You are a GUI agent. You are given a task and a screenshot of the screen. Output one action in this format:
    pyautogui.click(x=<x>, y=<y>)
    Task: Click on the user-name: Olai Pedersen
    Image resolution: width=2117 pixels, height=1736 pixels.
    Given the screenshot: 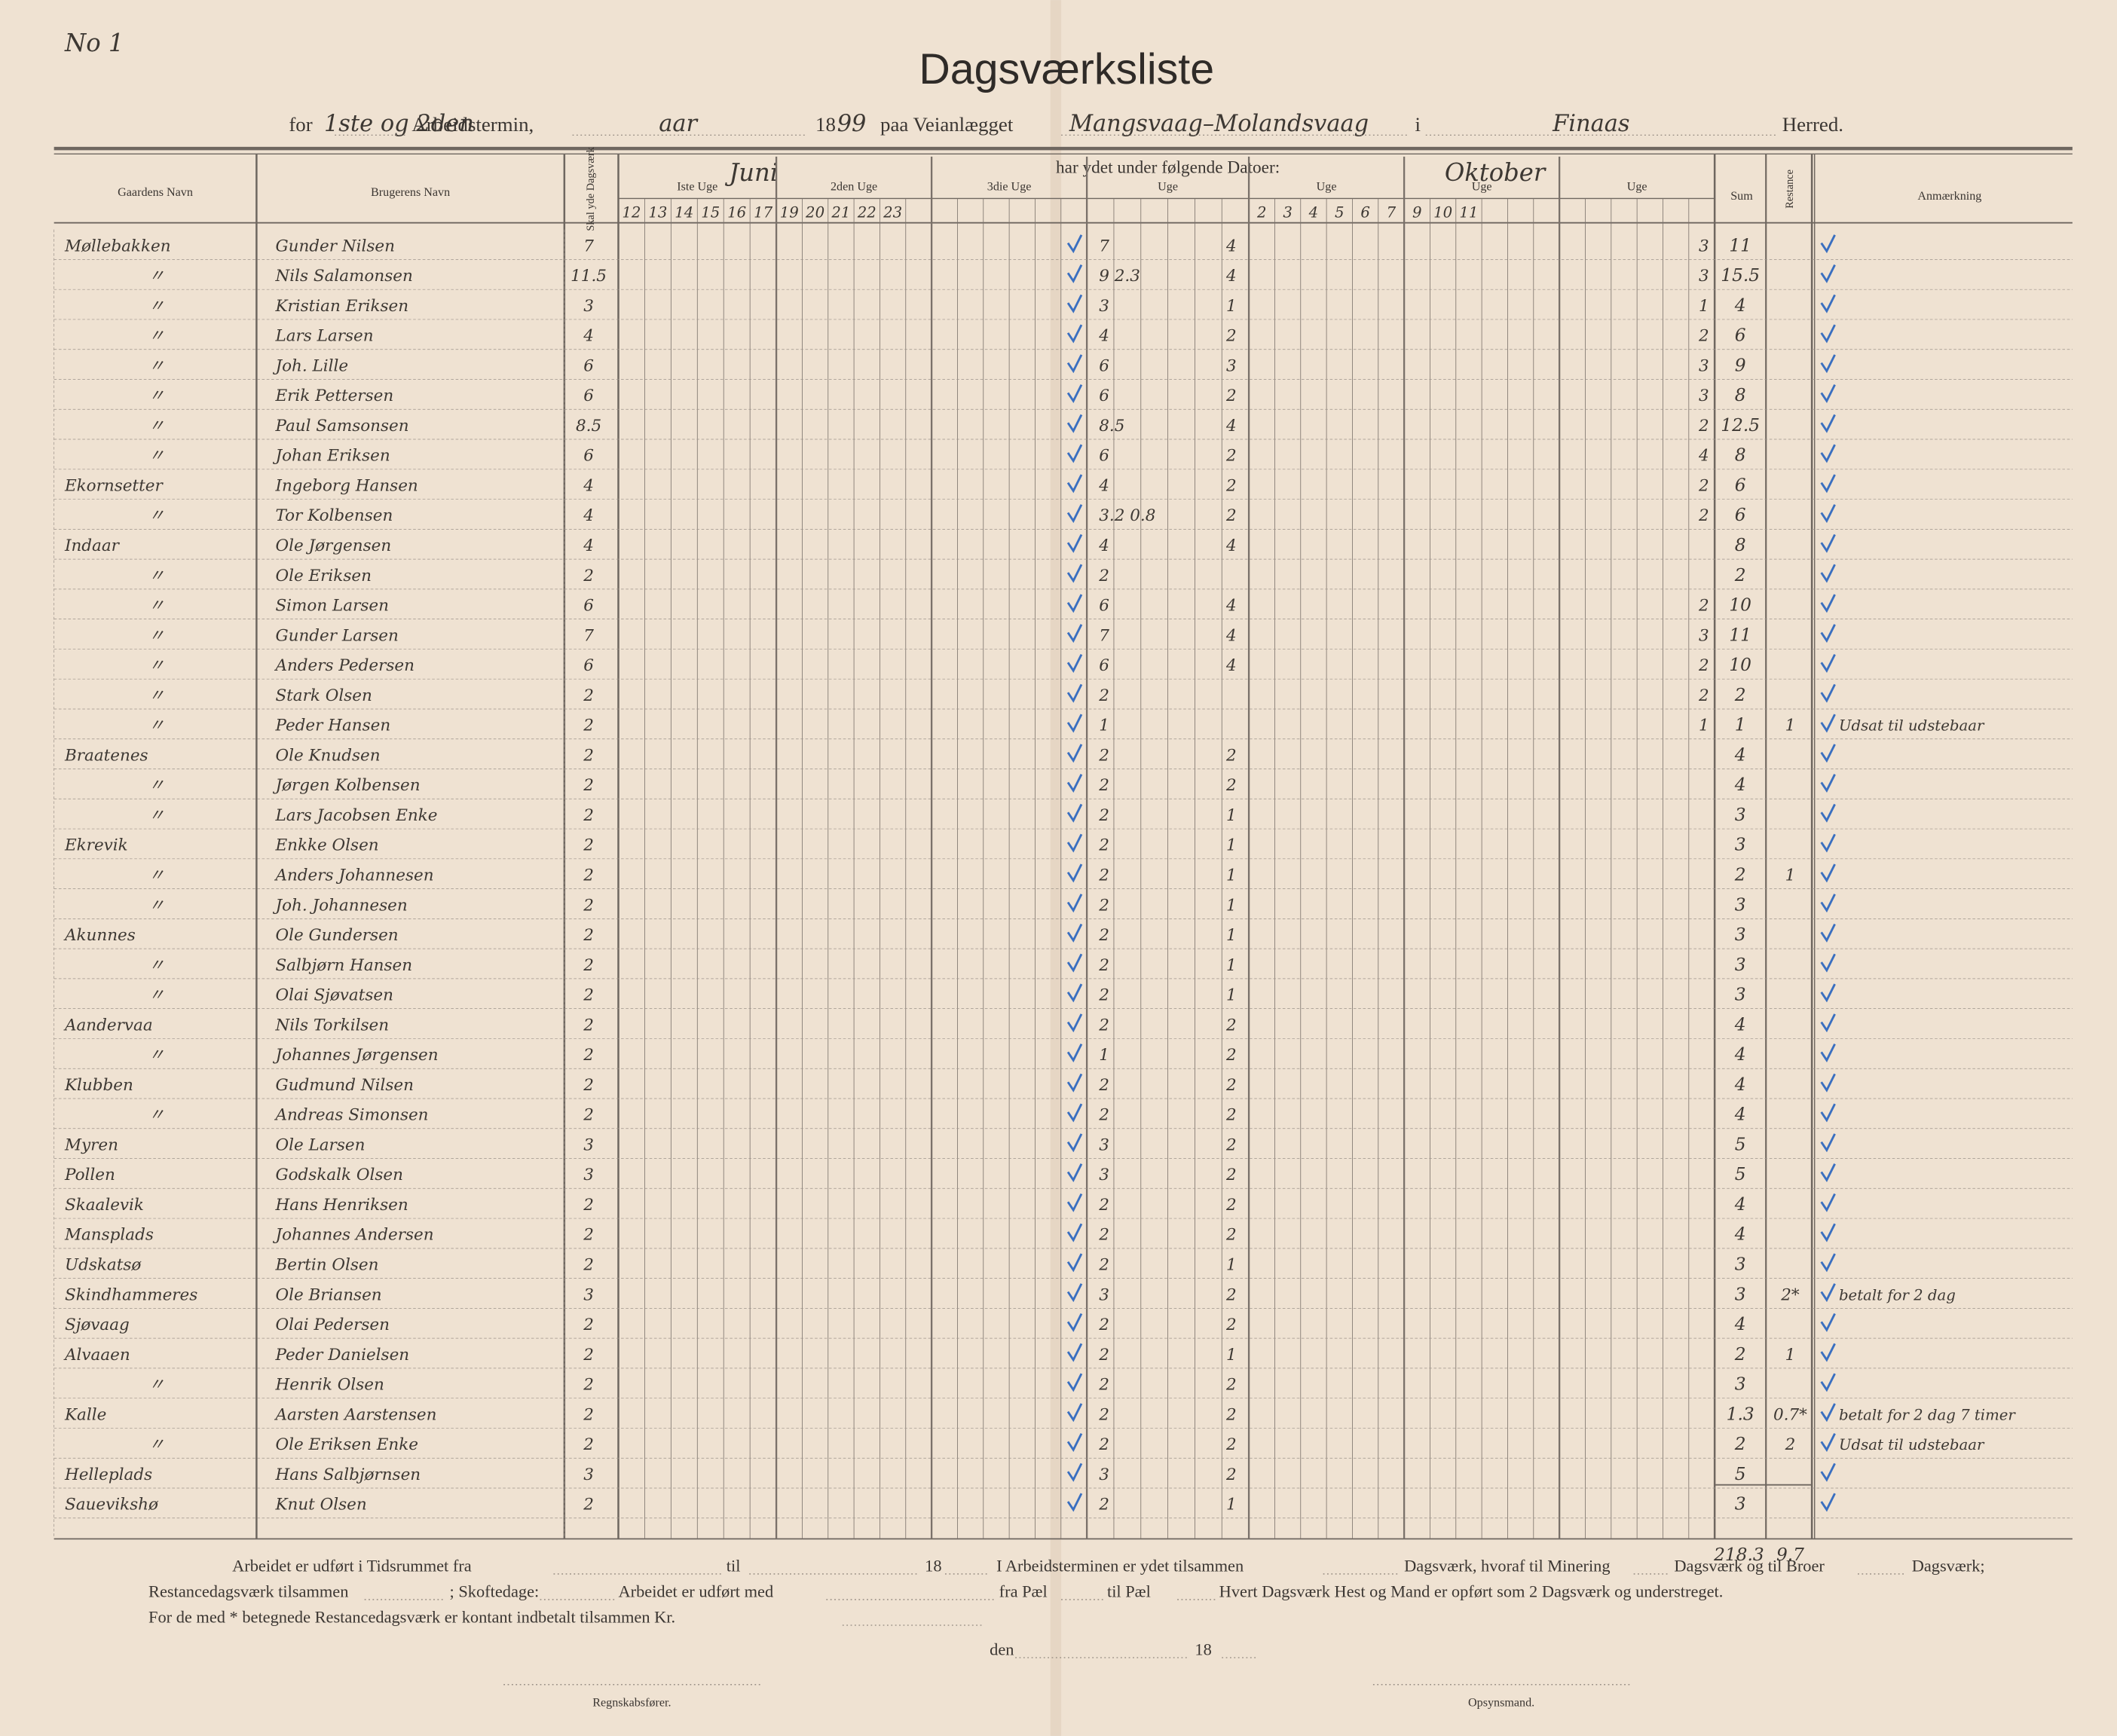 What is the action you would take?
    pyautogui.click(x=332, y=1325)
    